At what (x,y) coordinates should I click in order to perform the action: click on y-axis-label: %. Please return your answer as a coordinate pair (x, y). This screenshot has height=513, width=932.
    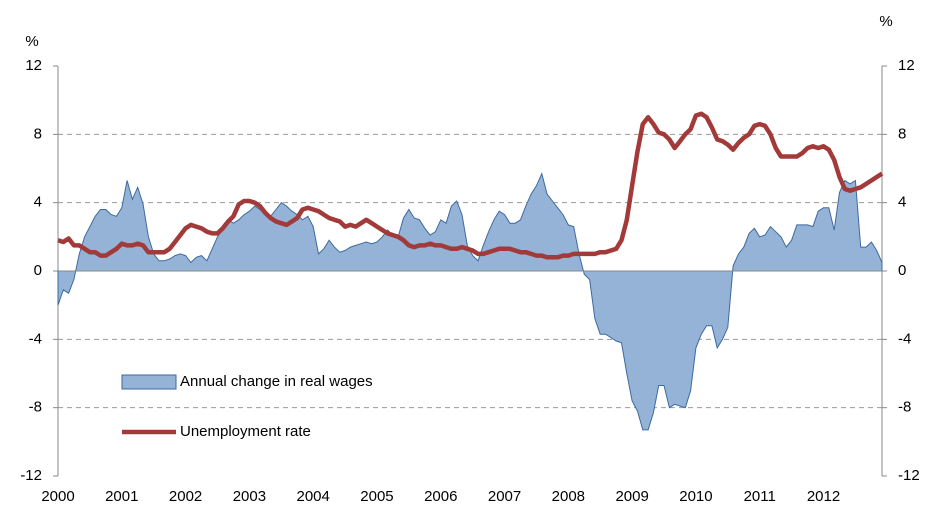
    Looking at the image, I should click on (31, 41).